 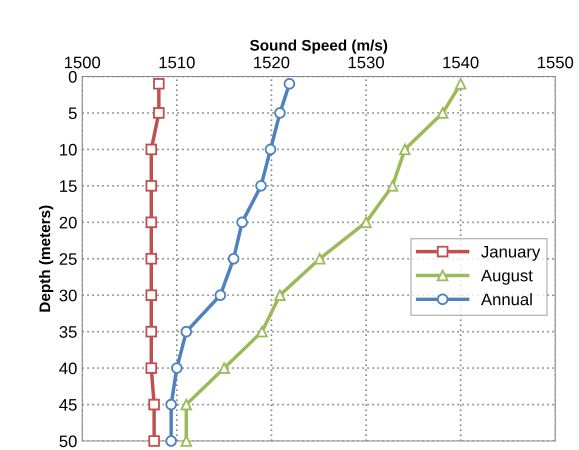 I want to click on y-tick-label: 10, so click(x=68, y=150).